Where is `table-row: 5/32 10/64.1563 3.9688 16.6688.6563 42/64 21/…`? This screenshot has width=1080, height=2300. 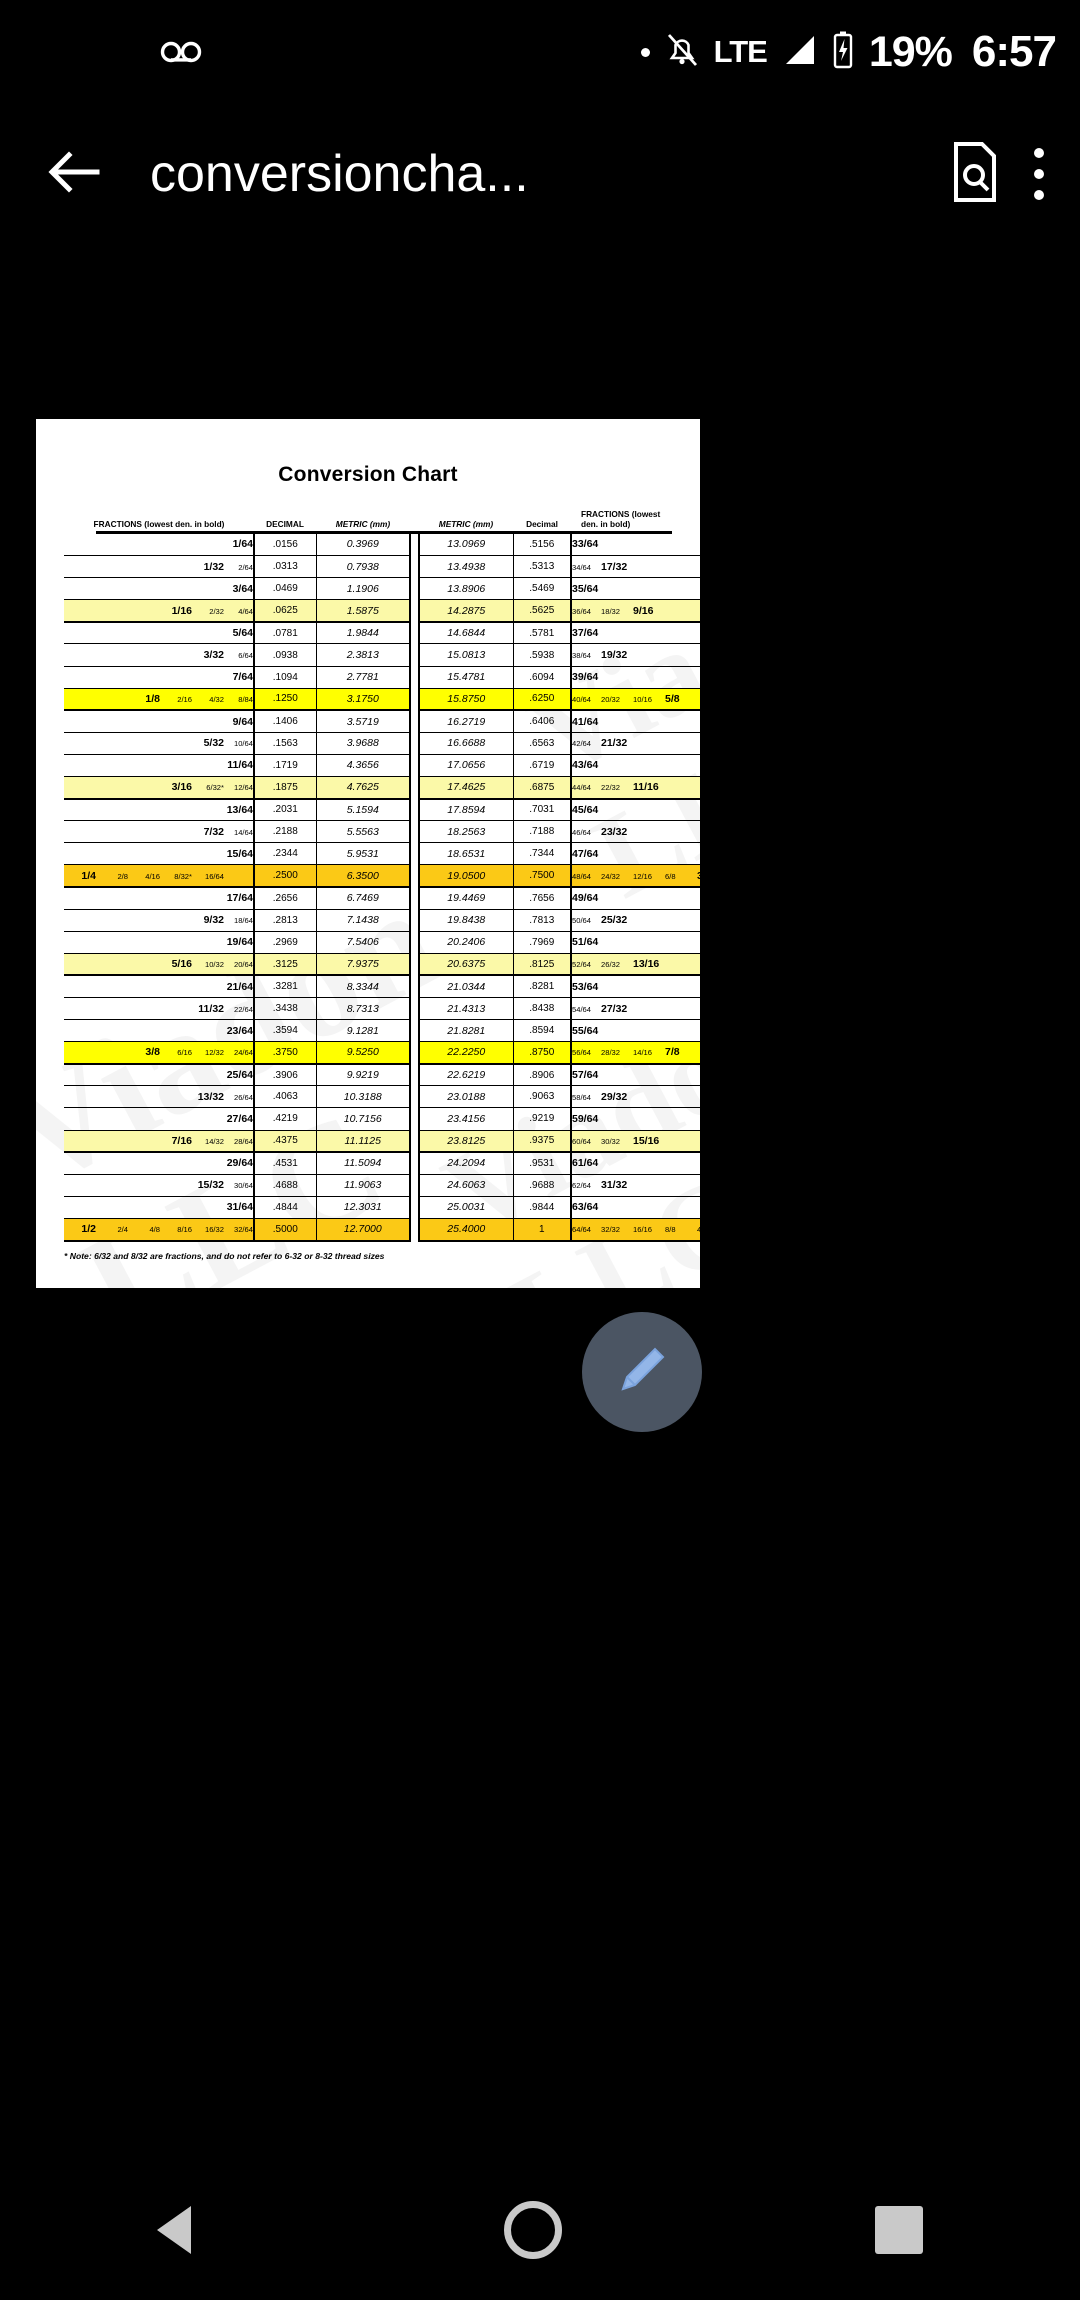 table-row: 5/32 10/64.1563 3.9688 16.6688.6563 42/64 21/… is located at coordinates (382, 743).